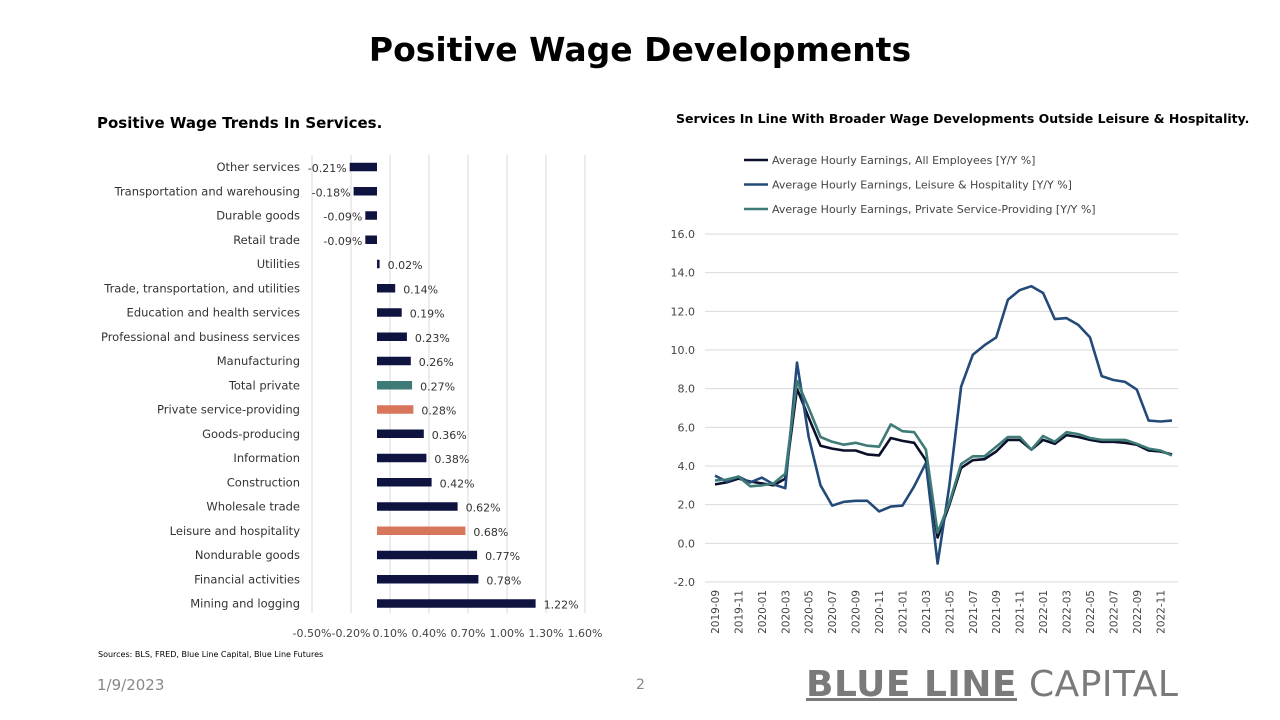 Image resolution: width=1280 pixels, height=720 pixels. What do you see at coordinates (258, 216) in the screenshot?
I see `category-label: Durable goods` at bounding box center [258, 216].